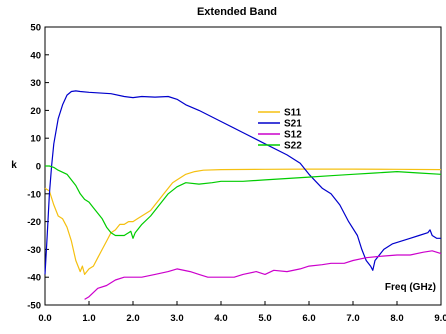 The image size is (446, 334). I want to click on x-tick-label: 0.0, so click(44, 318).